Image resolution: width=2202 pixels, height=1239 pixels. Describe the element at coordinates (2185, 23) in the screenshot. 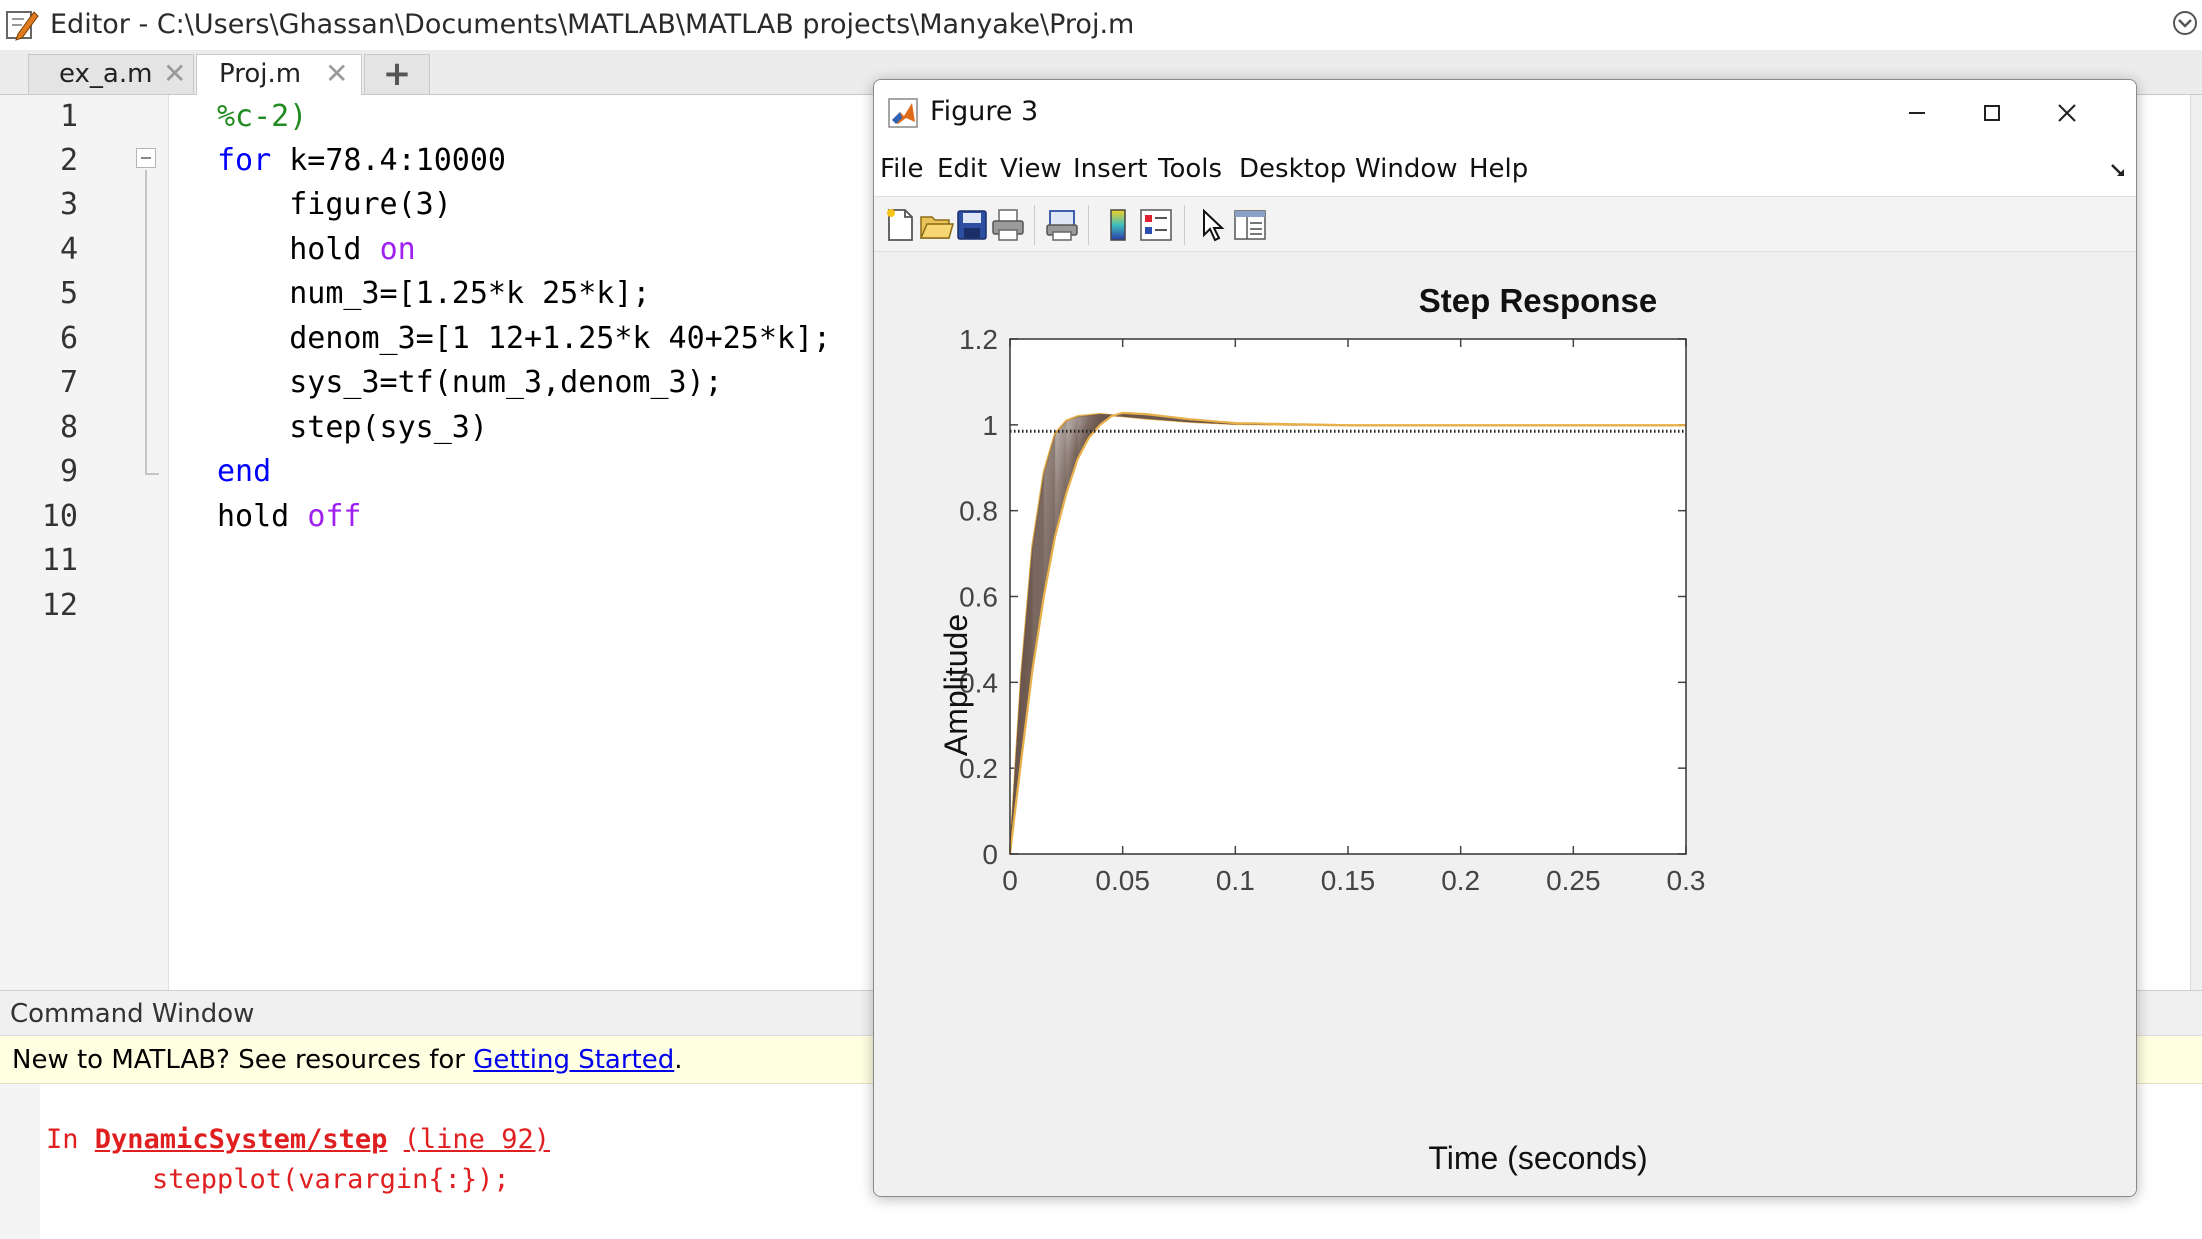

I see `collapse-panel-icon` at that location.